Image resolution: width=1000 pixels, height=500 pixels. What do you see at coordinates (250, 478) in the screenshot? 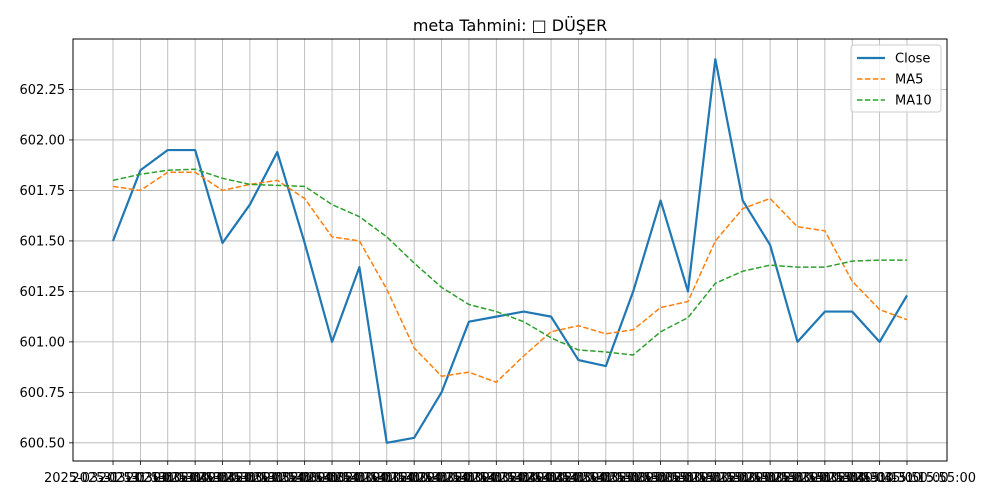
I see `x-tick-label: 2025-03-31 13:55:00` at bounding box center [250, 478].